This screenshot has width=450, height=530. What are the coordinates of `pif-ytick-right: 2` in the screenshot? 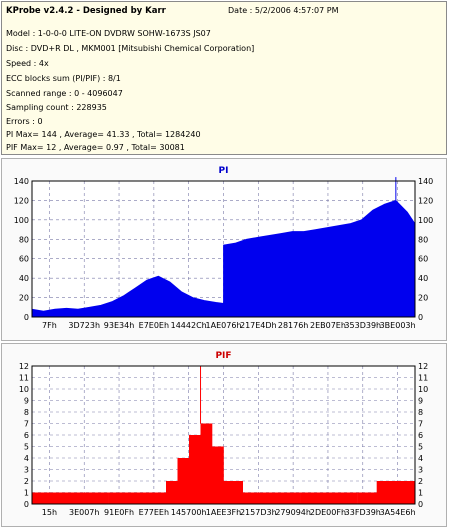 It's located at (420, 481).